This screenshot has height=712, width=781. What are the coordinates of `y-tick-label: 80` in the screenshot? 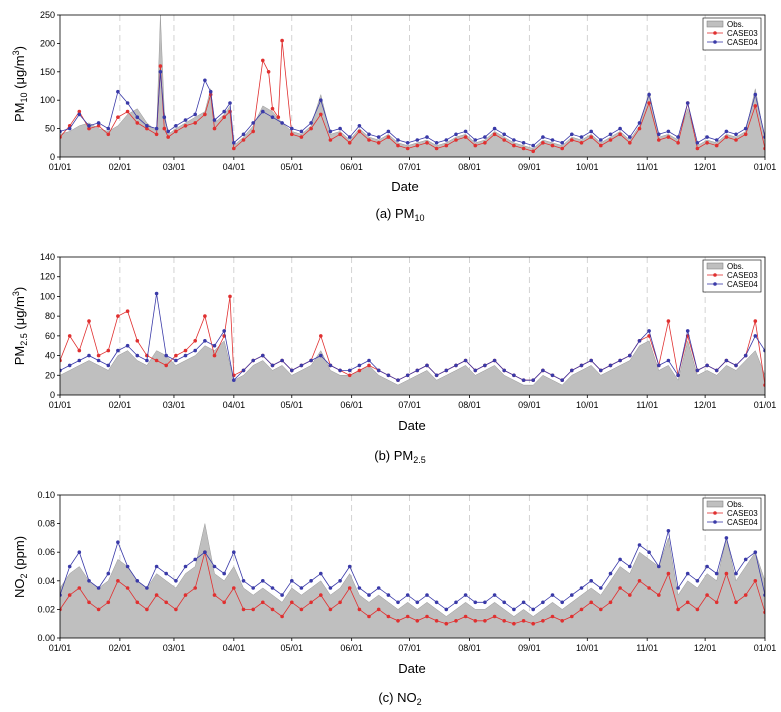 It's located at (50, 316).